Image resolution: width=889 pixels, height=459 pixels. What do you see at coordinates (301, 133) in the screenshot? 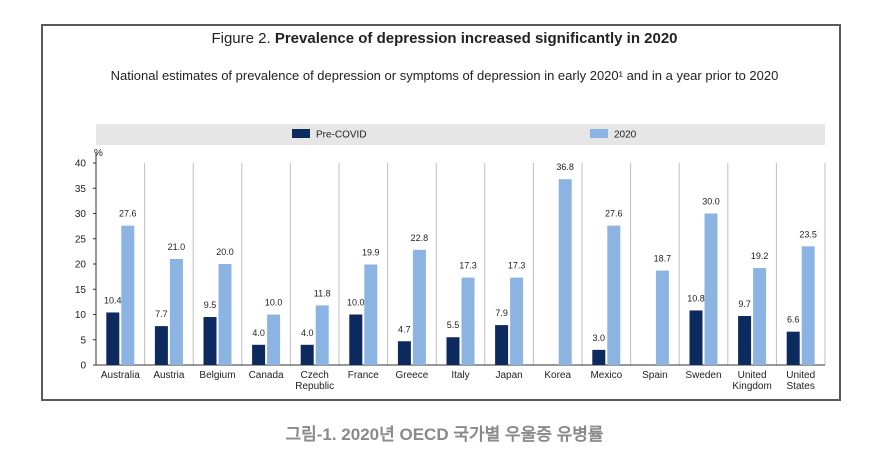
I see `legend-swatch-pre-covid` at bounding box center [301, 133].